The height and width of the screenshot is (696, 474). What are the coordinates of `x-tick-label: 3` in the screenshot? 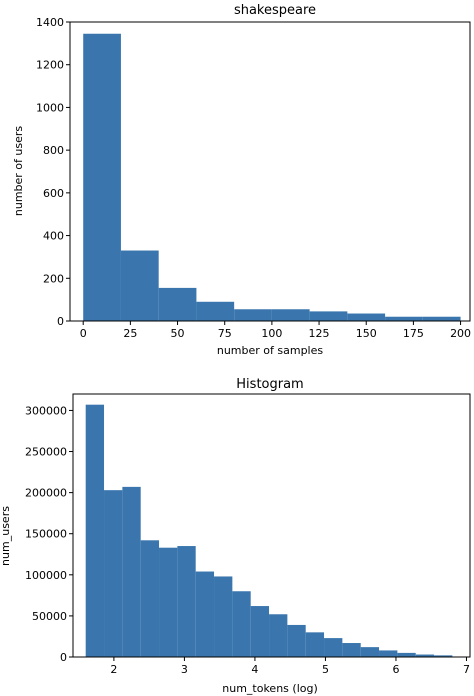 It's located at (184, 669).